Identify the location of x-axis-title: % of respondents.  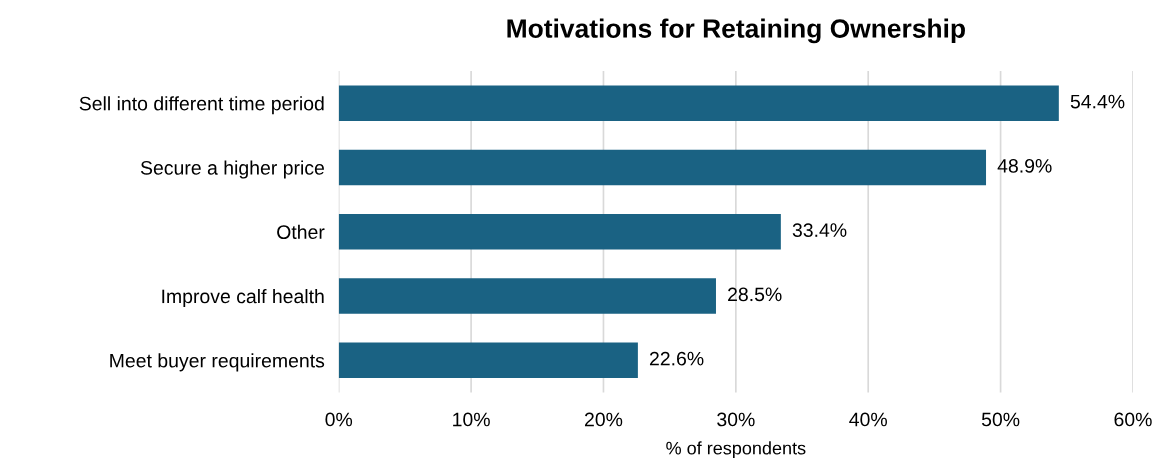
(736, 450).